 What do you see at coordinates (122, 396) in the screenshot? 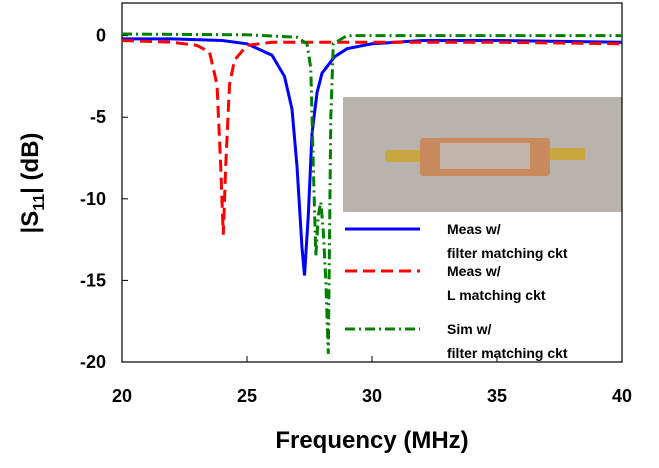
I see `x-tick-label: 20` at bounding box center [122, 396].